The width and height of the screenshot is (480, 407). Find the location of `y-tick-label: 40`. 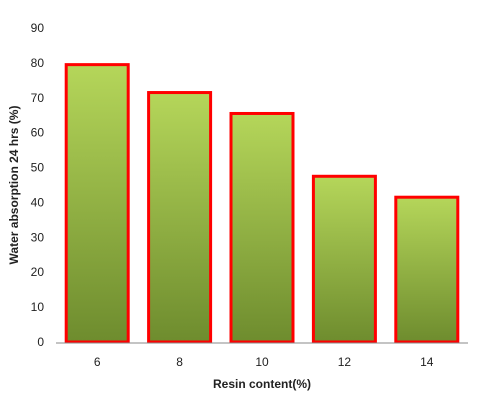

y-tick-label: 40 is located at coordinates (38, 202).